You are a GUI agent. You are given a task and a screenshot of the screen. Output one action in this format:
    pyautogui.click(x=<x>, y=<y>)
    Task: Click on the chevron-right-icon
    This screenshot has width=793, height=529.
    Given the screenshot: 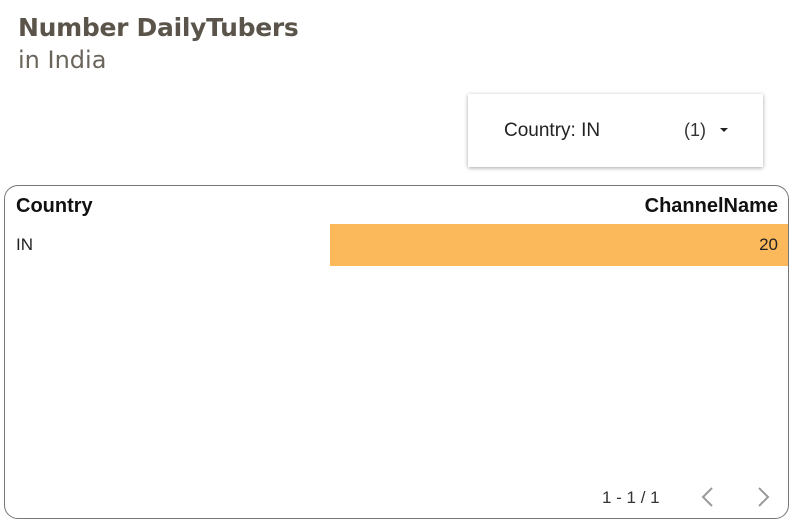 What is the action you would take?
    pyautogui.click(x=764, y=497)
    